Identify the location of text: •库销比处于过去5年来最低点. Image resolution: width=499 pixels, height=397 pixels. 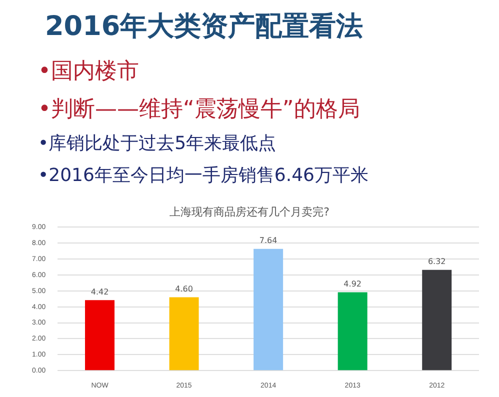
(157, 143).